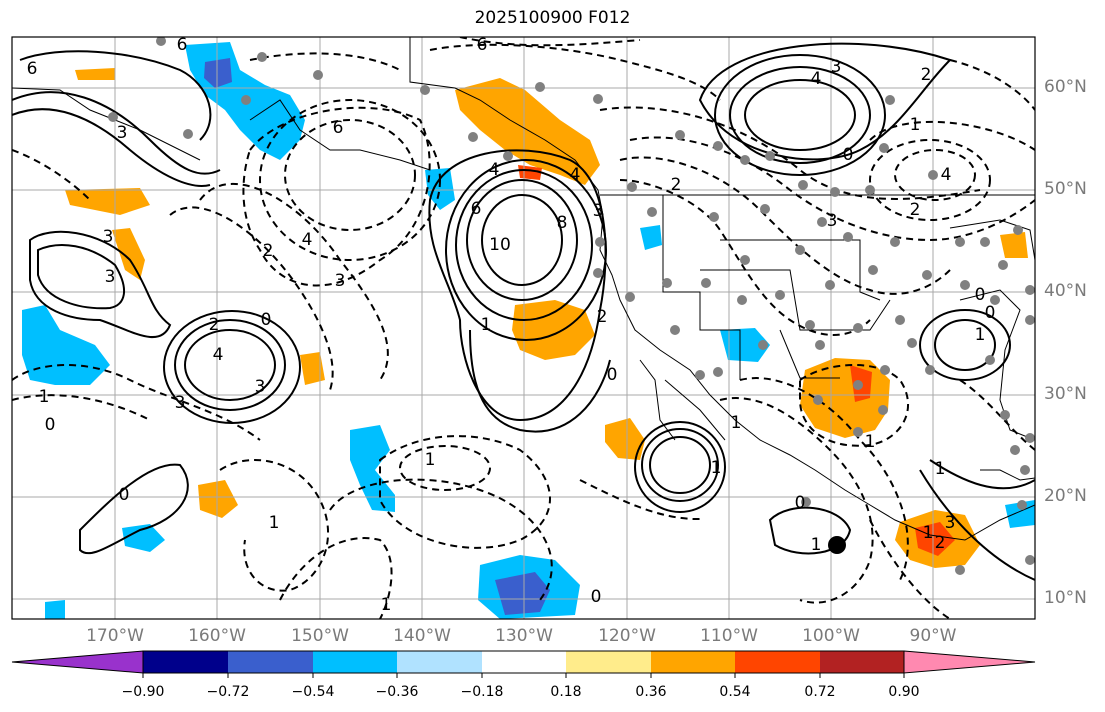  Describe the element at coordinates (228, 692) in the screenshot. I see `colorbar-tick-label: −0.72` at that location.